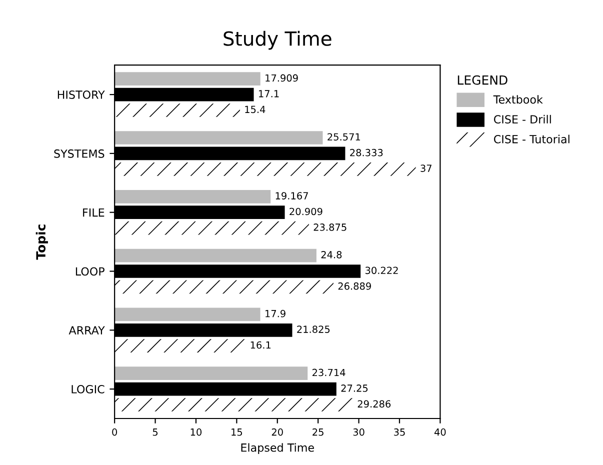  What do you see at coordinates (374, 404) in the screenshot?
I see `data-label: 29.286` at bounding box center [374, 404].